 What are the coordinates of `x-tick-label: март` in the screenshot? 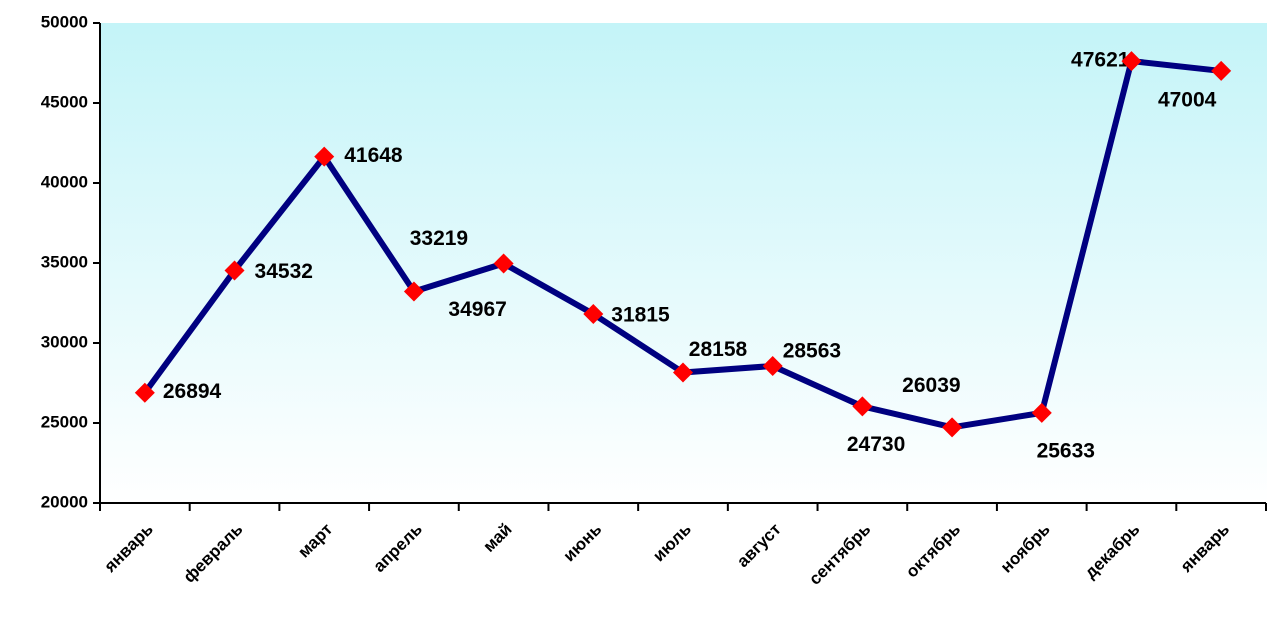 It's located at (315, 541).